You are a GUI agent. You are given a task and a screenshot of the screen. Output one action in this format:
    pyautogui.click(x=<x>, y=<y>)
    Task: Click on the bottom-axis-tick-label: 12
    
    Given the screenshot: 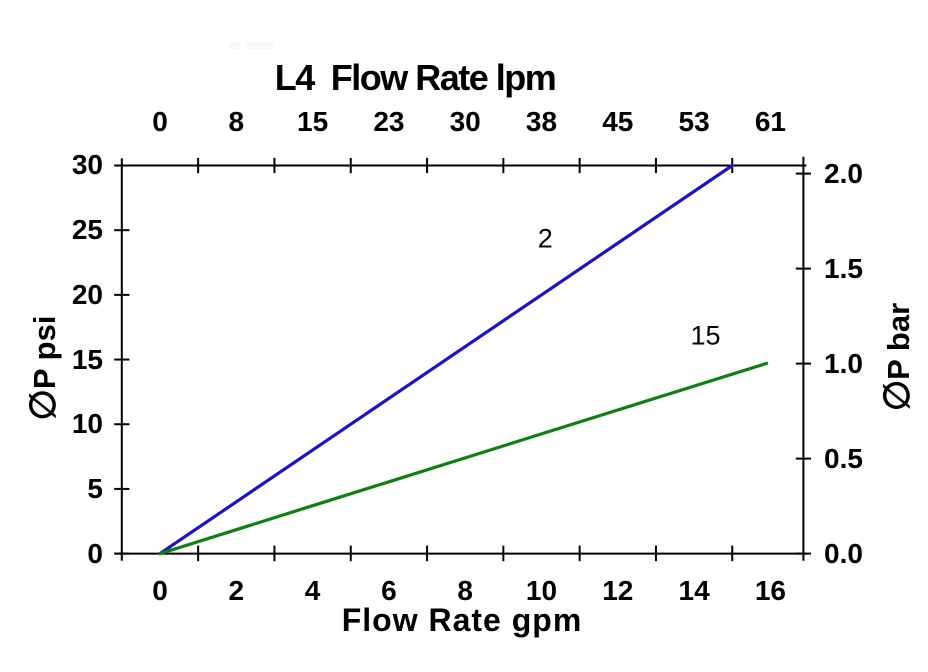 What is the action you would take?
    pyautogui.click(x=618, y=590)
    